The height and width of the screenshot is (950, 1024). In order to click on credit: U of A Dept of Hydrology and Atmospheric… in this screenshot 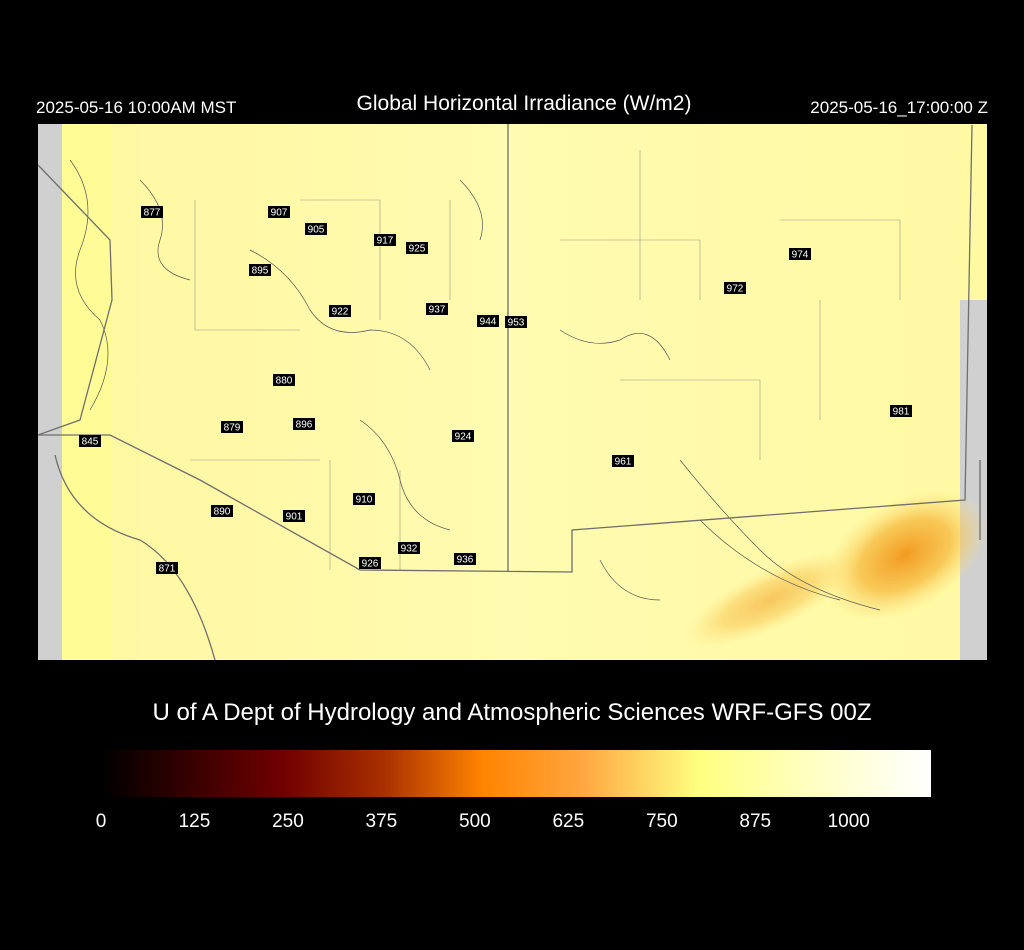, I will do `click(512, 712)`.